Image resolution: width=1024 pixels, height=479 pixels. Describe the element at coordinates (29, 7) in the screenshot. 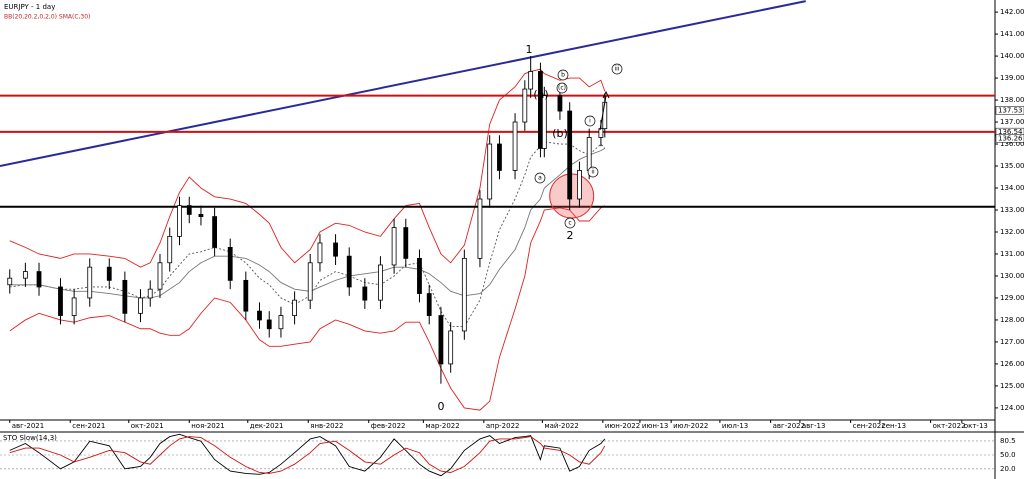

I see `chart-title: EURJPY - 1 day` at that location.